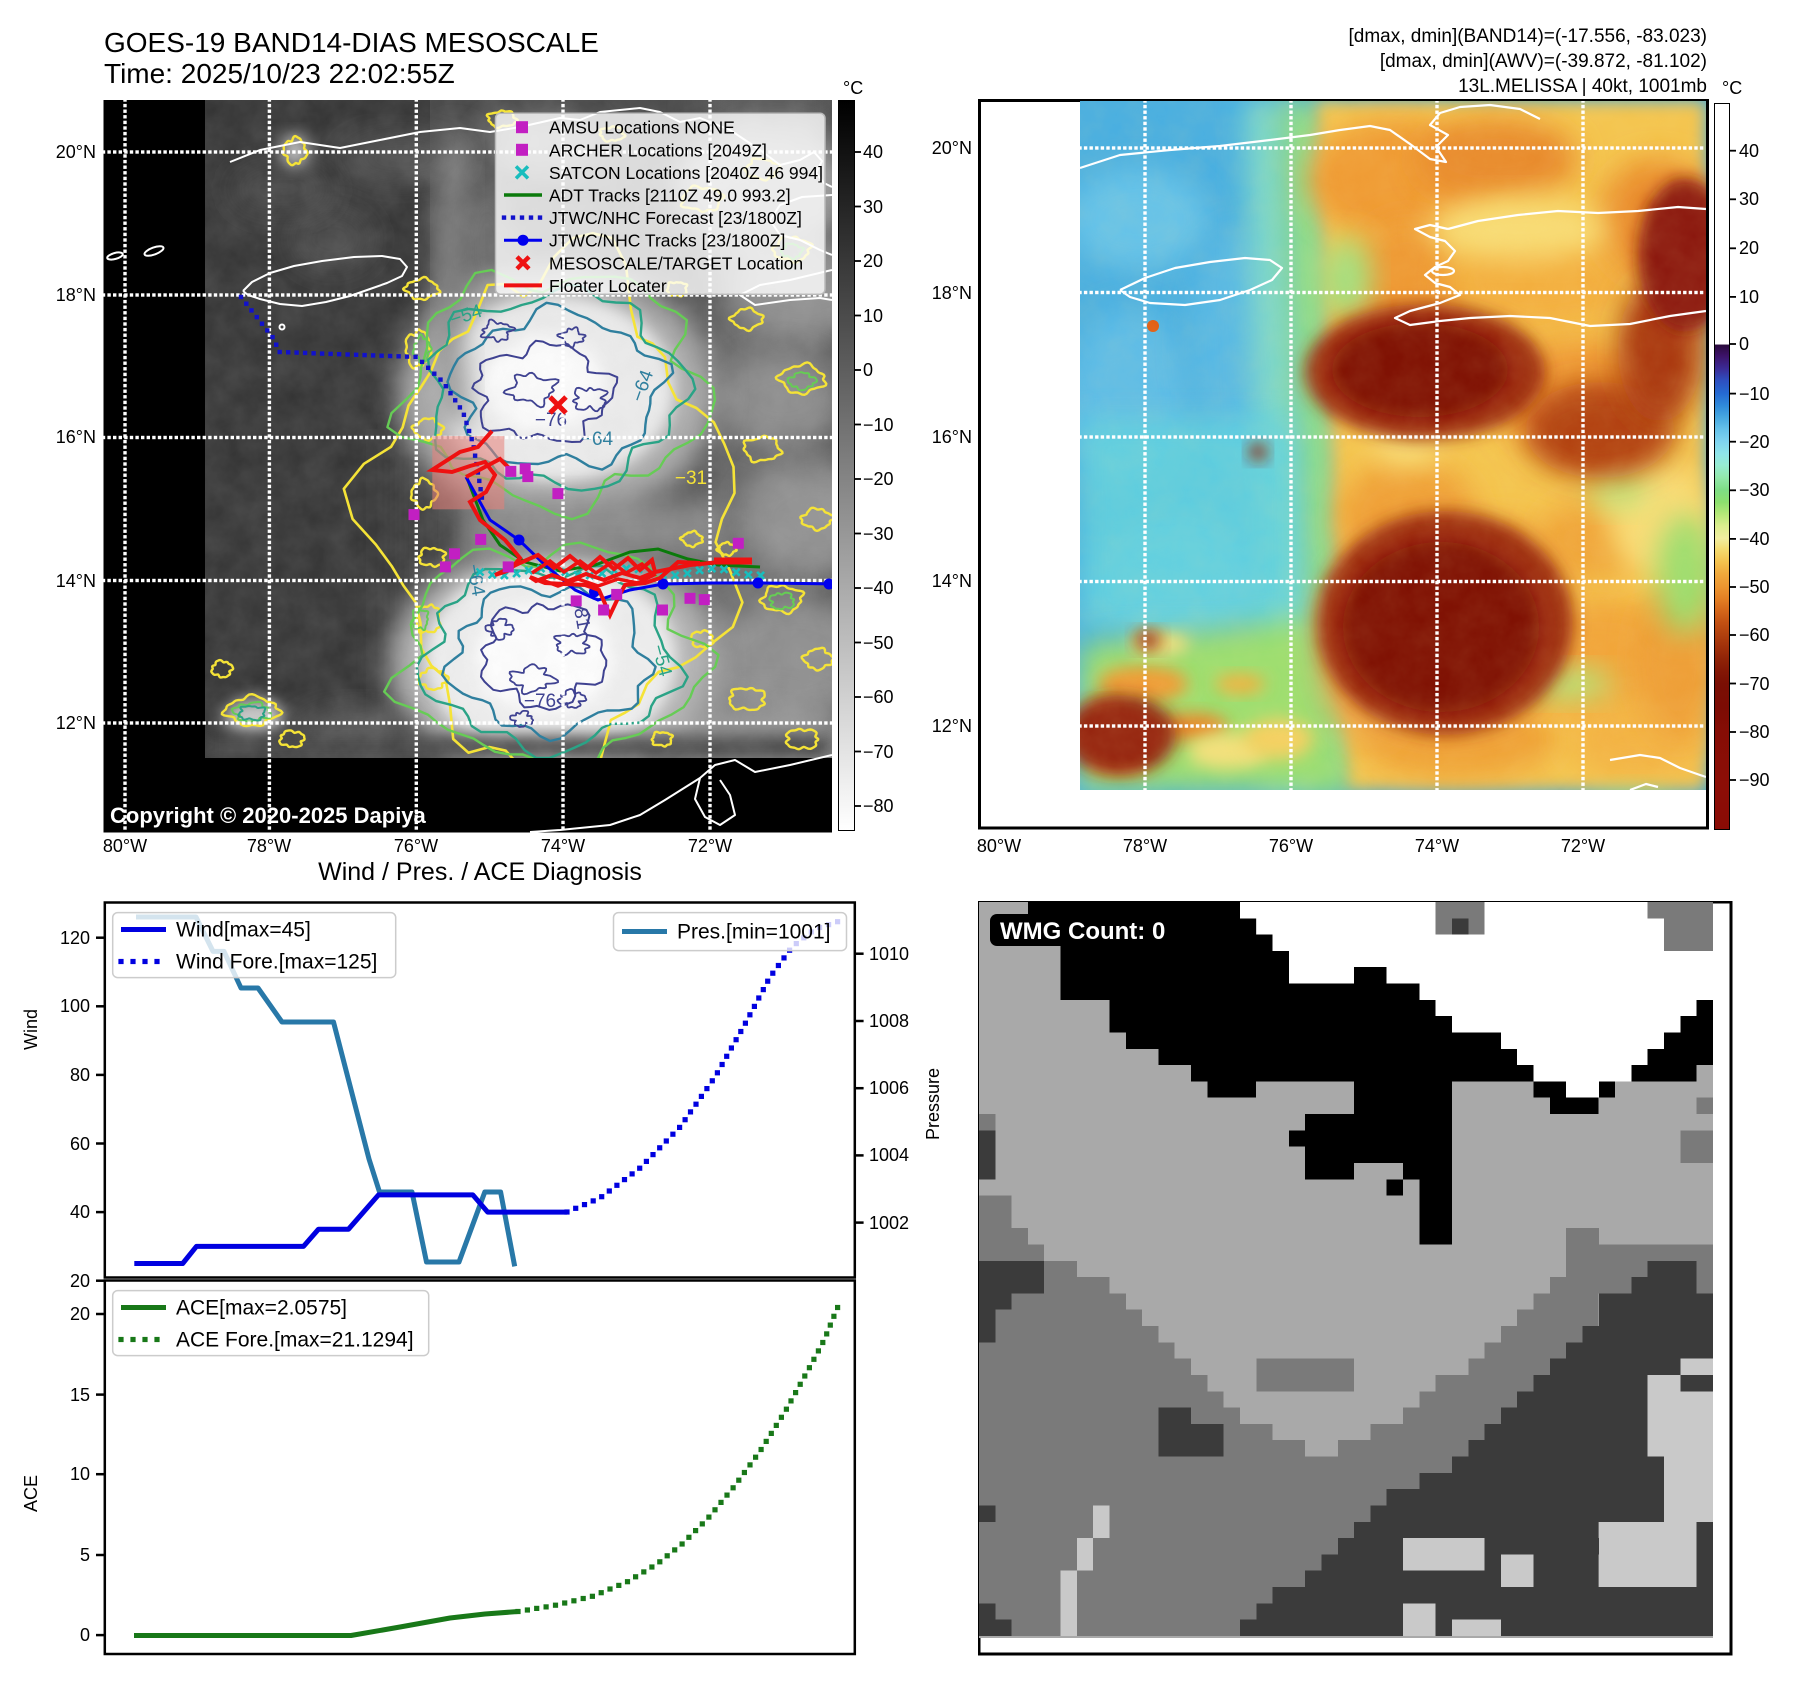 This screenshot has width=1797, height=1690. I want to click on svg-text: MESOSCALE/TARGET Location, so click(676, 263).